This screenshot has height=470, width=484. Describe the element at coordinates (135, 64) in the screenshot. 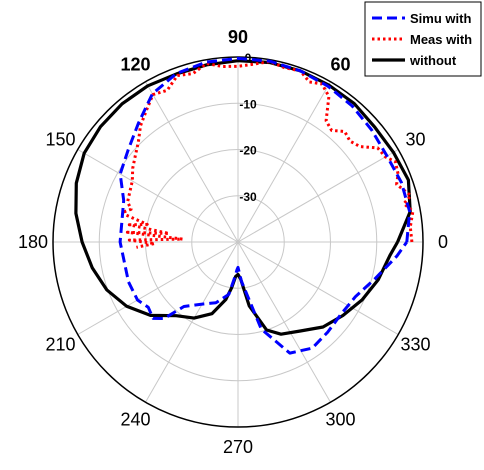

I see `angle-tick-label: 120` at that location.